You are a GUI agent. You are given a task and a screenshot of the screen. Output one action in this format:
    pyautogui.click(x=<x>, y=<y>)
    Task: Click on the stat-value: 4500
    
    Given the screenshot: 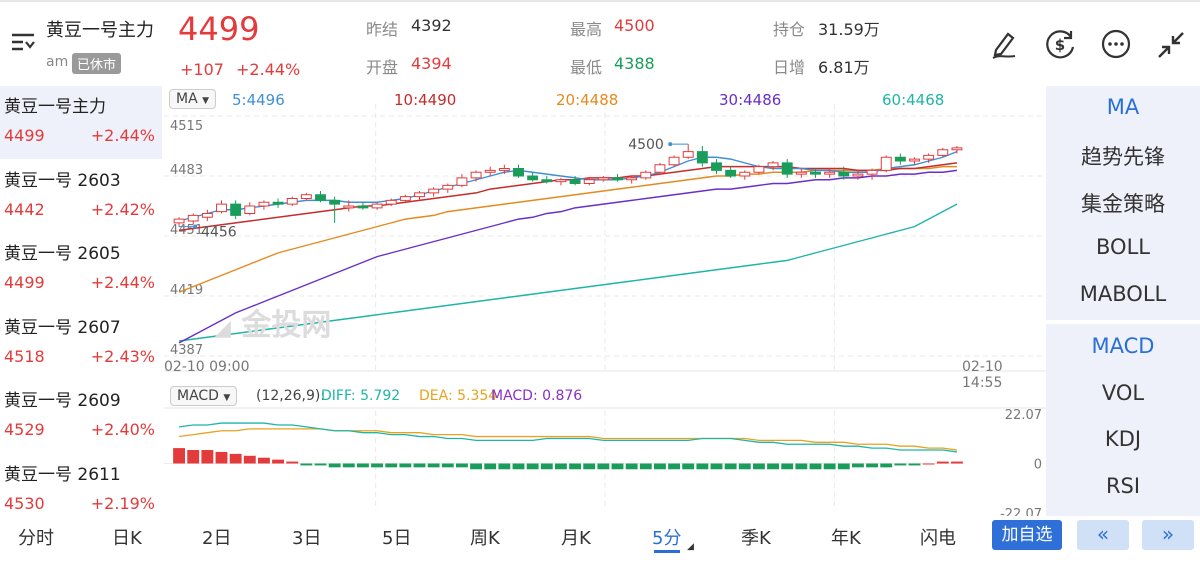 What is the action you would take?
    pyautogui.click(x=634, y=25)
    